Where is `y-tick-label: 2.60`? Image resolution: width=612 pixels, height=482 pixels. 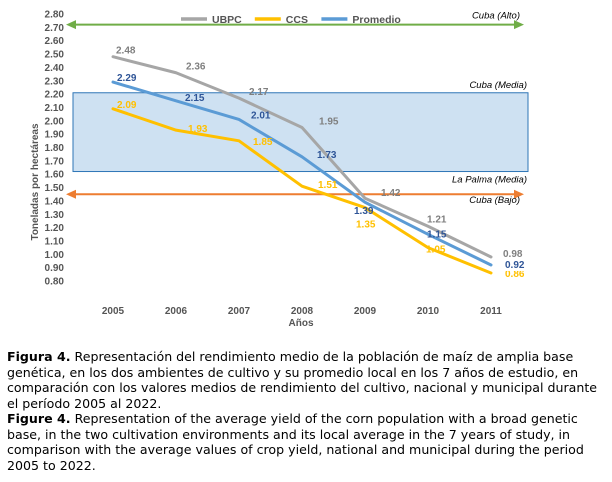 y-tick-label: 2.60 is located at coordinates (55, 41).